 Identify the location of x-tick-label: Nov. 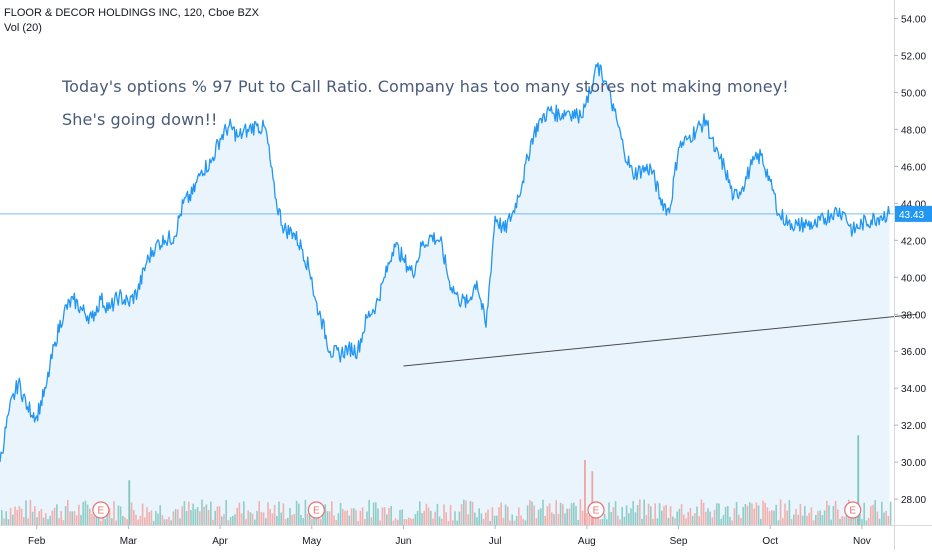
(862, 541).